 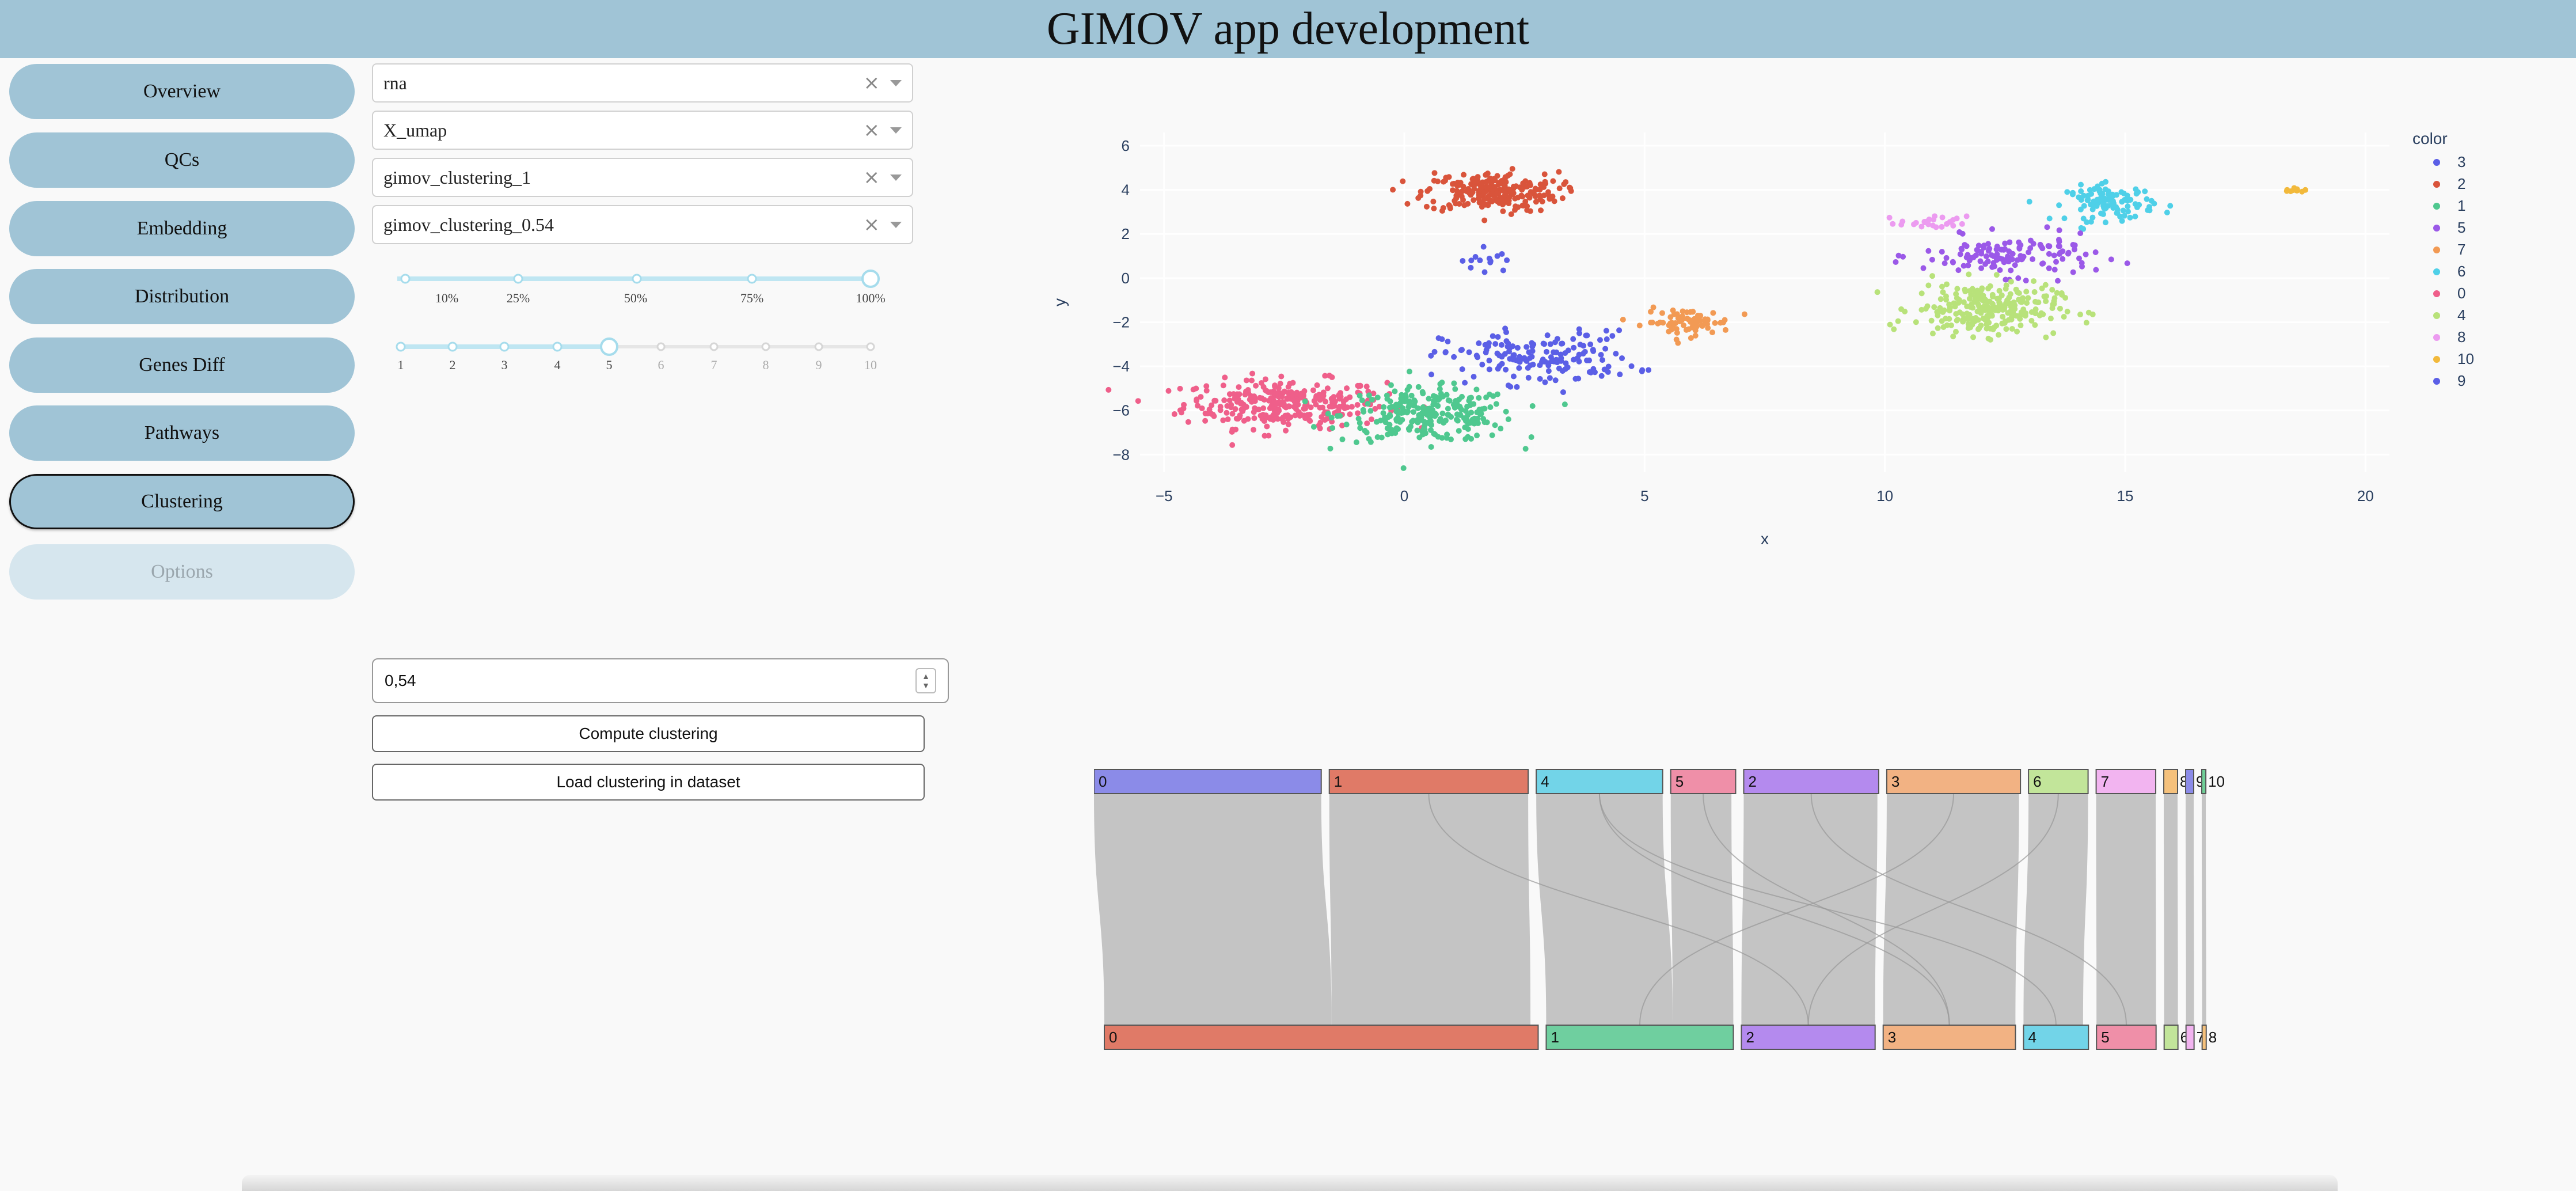 I want to click on nav-overview-button: Overview, so click(x=182, y=91).